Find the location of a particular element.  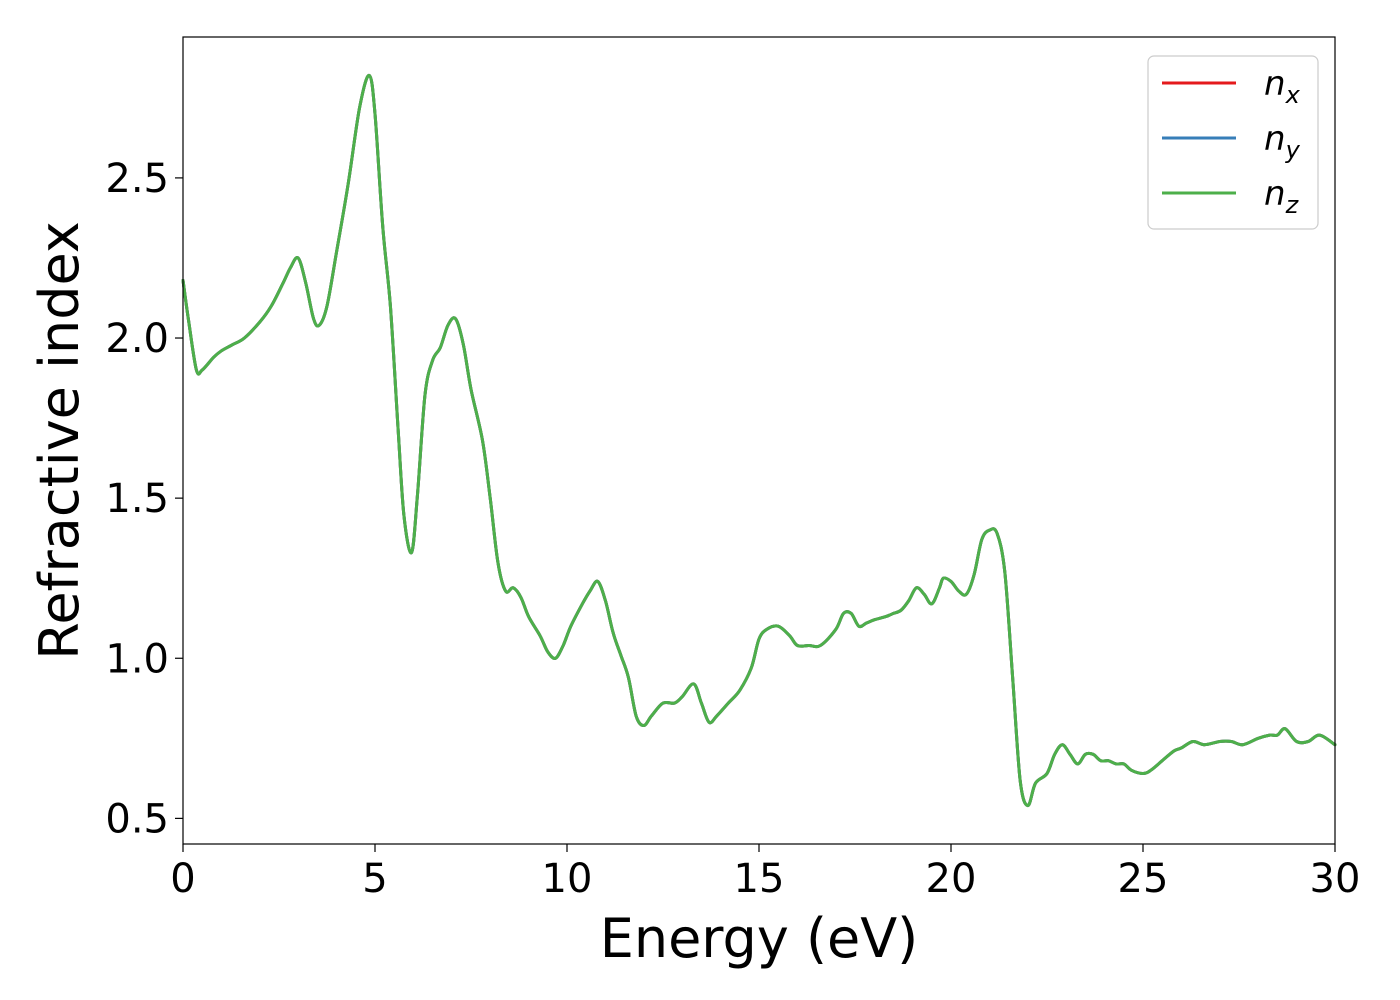

x-tick-label: 5 is located at coordinates (374, 879).